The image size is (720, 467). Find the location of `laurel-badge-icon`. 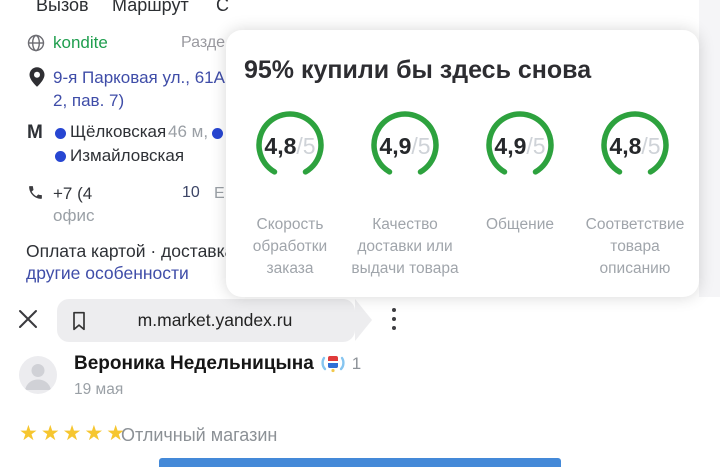

laurel-badge-icon is located at coordinates (333, 364).